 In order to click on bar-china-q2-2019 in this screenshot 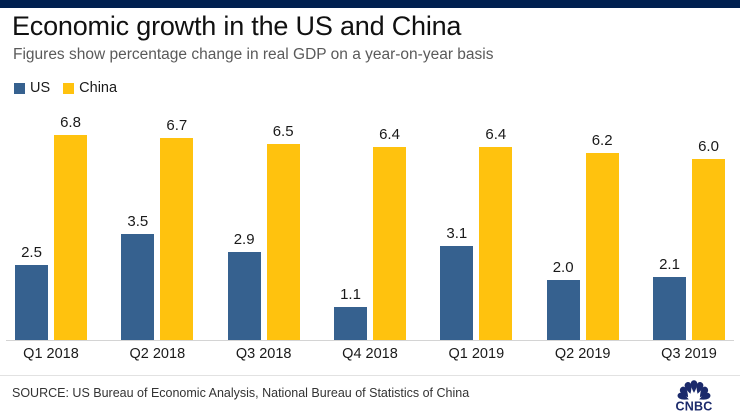, I will do `click(602, 246)`.